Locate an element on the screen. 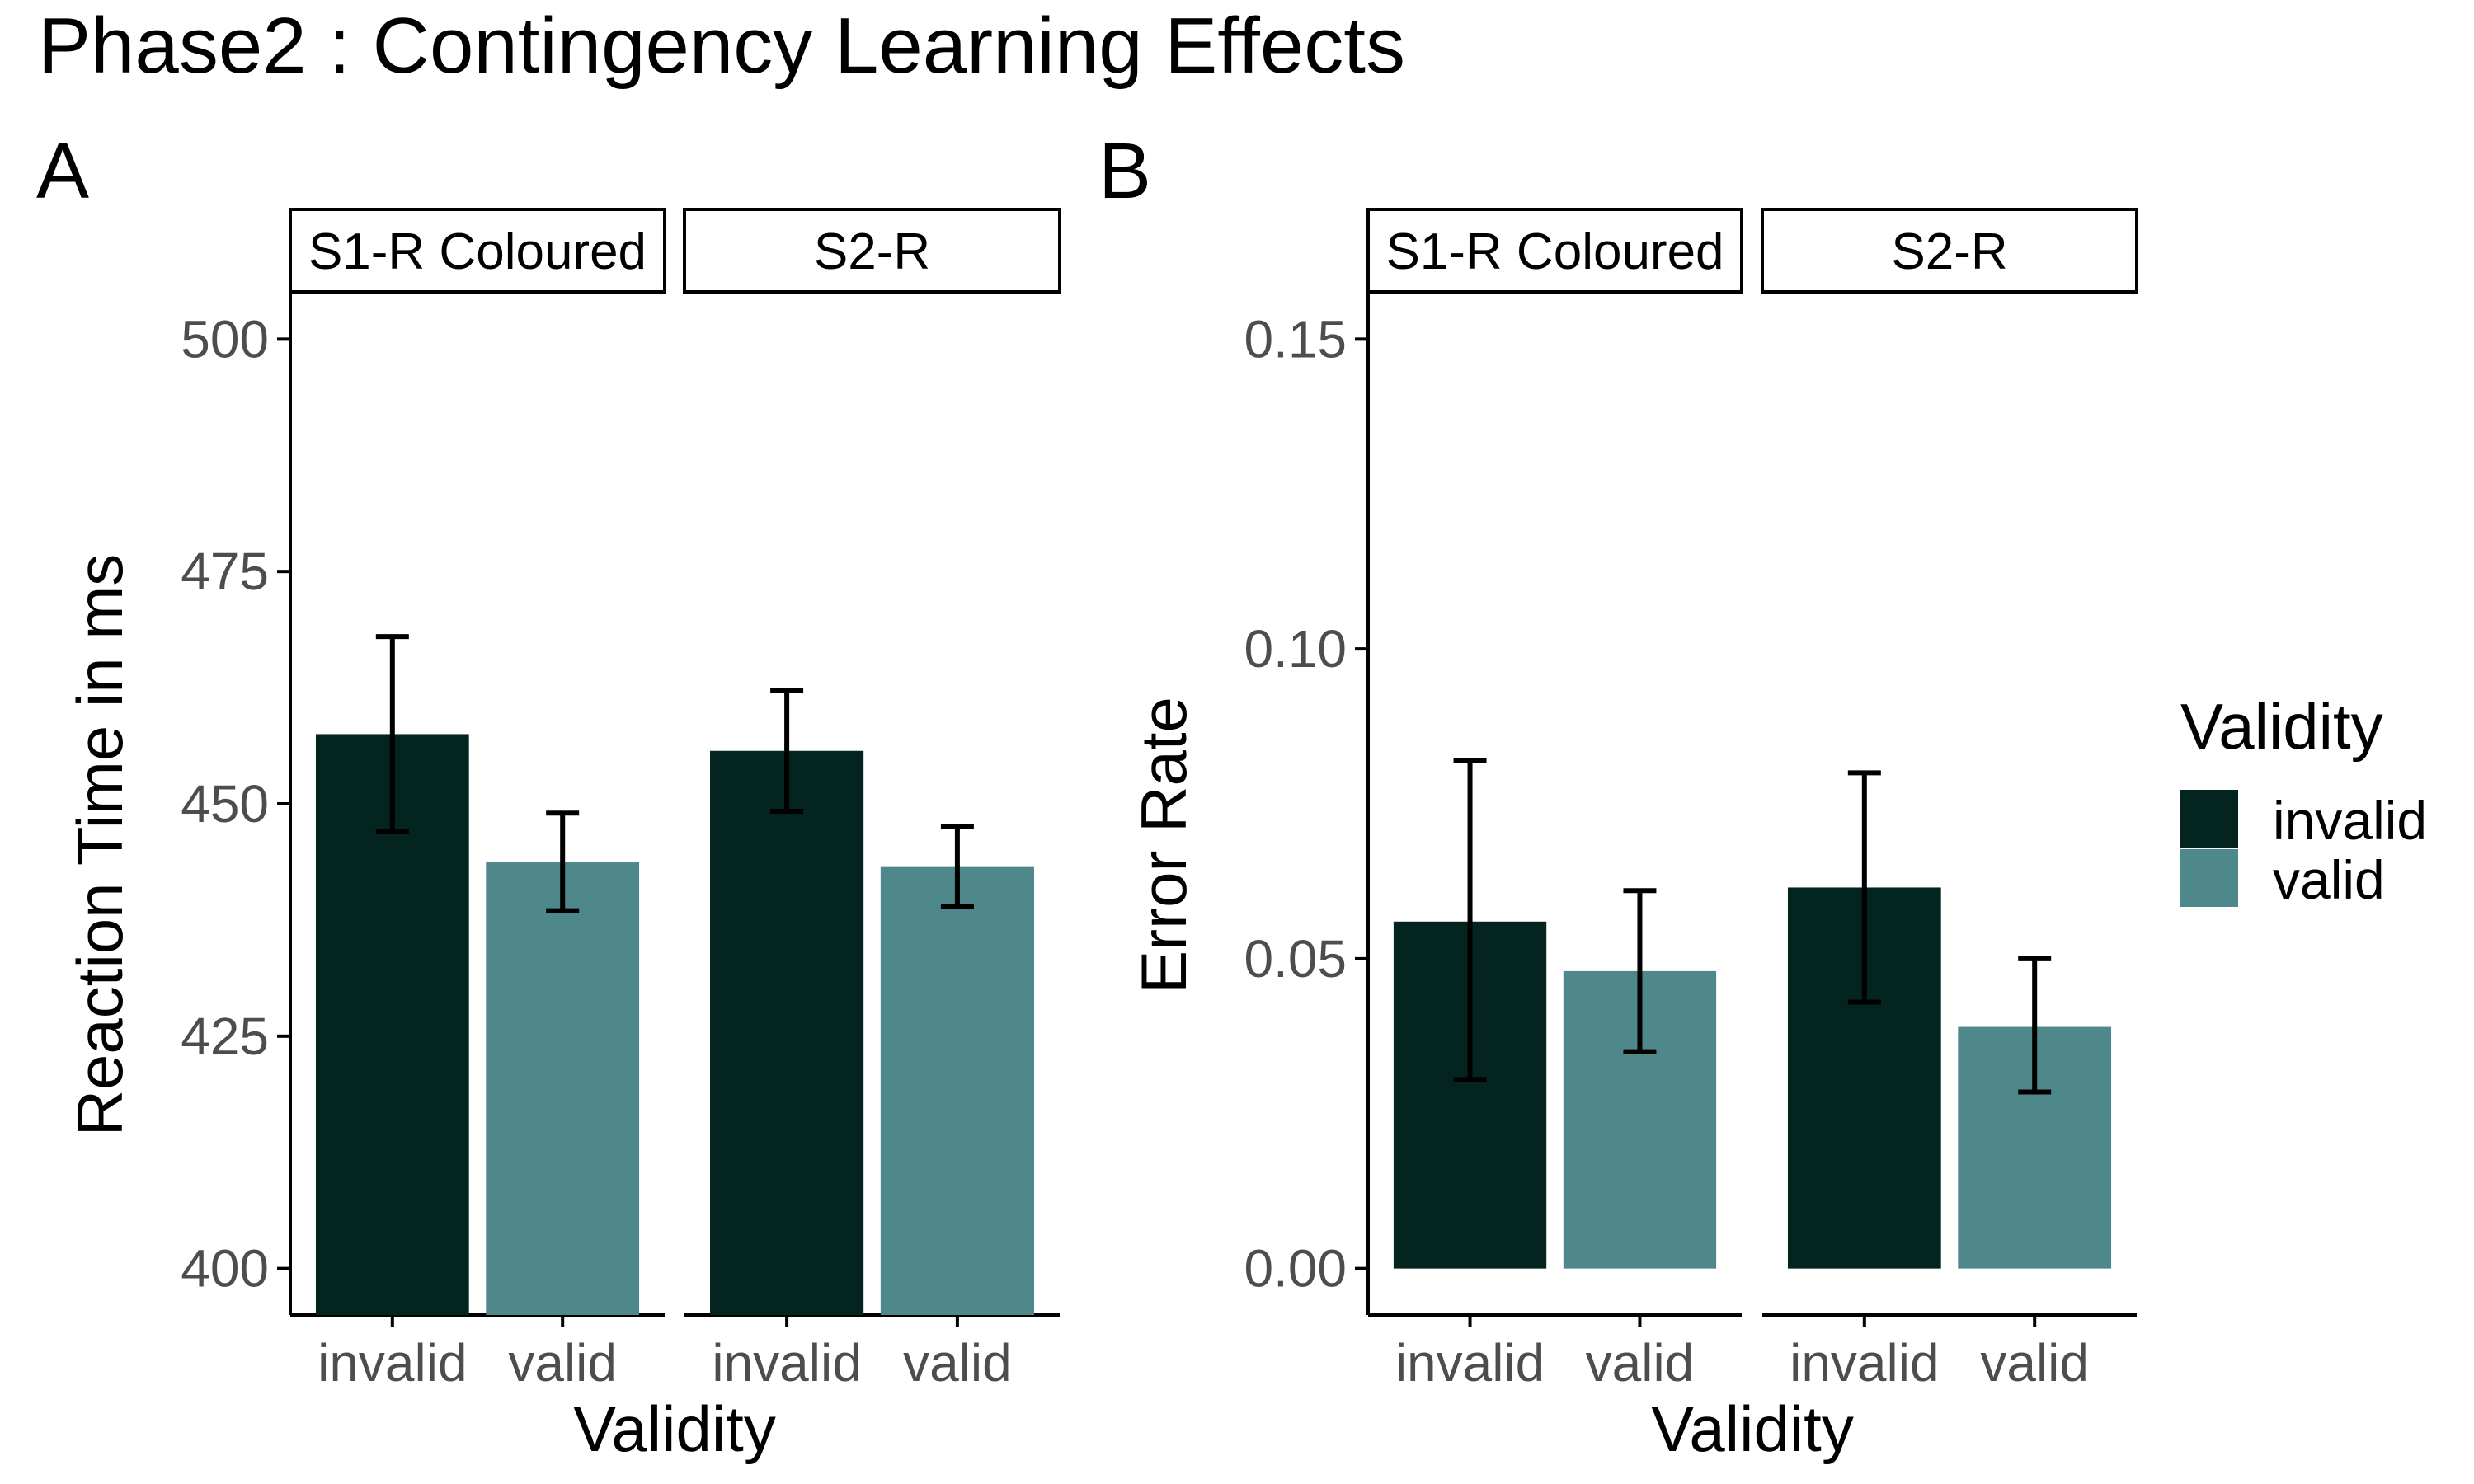 This screenshot has height=1484, width=2474. legend: Validity invalid valid is located at coordinates (2303, 800).